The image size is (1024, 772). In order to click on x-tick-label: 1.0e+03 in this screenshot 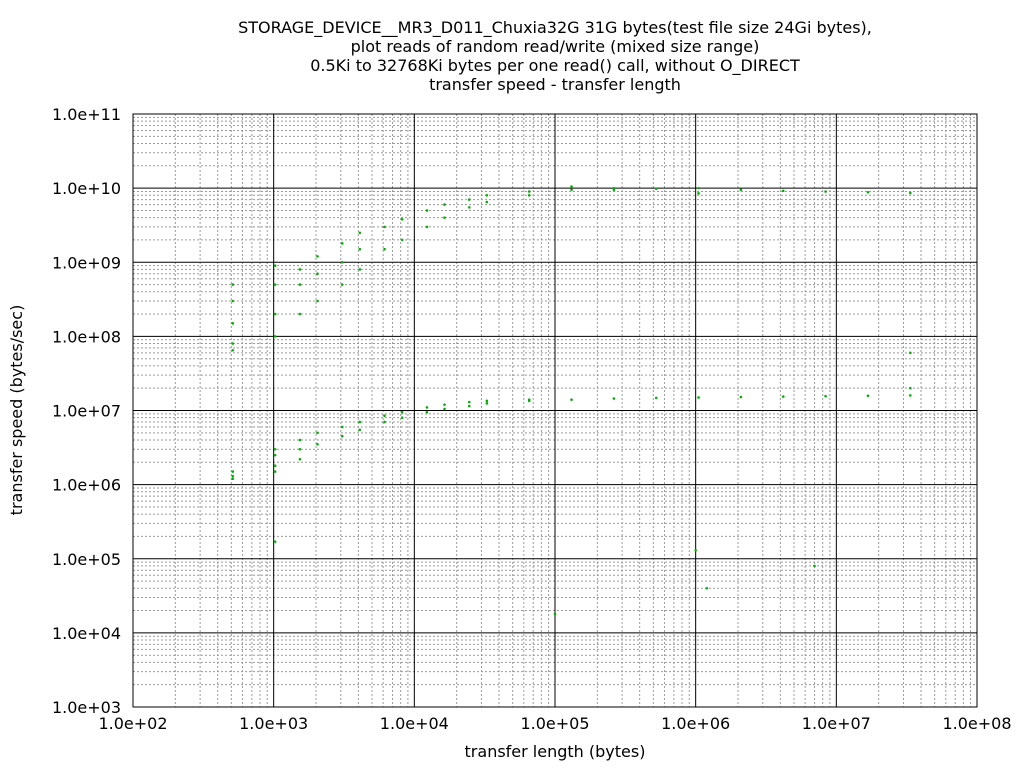, I will do `click(273, 723)`.